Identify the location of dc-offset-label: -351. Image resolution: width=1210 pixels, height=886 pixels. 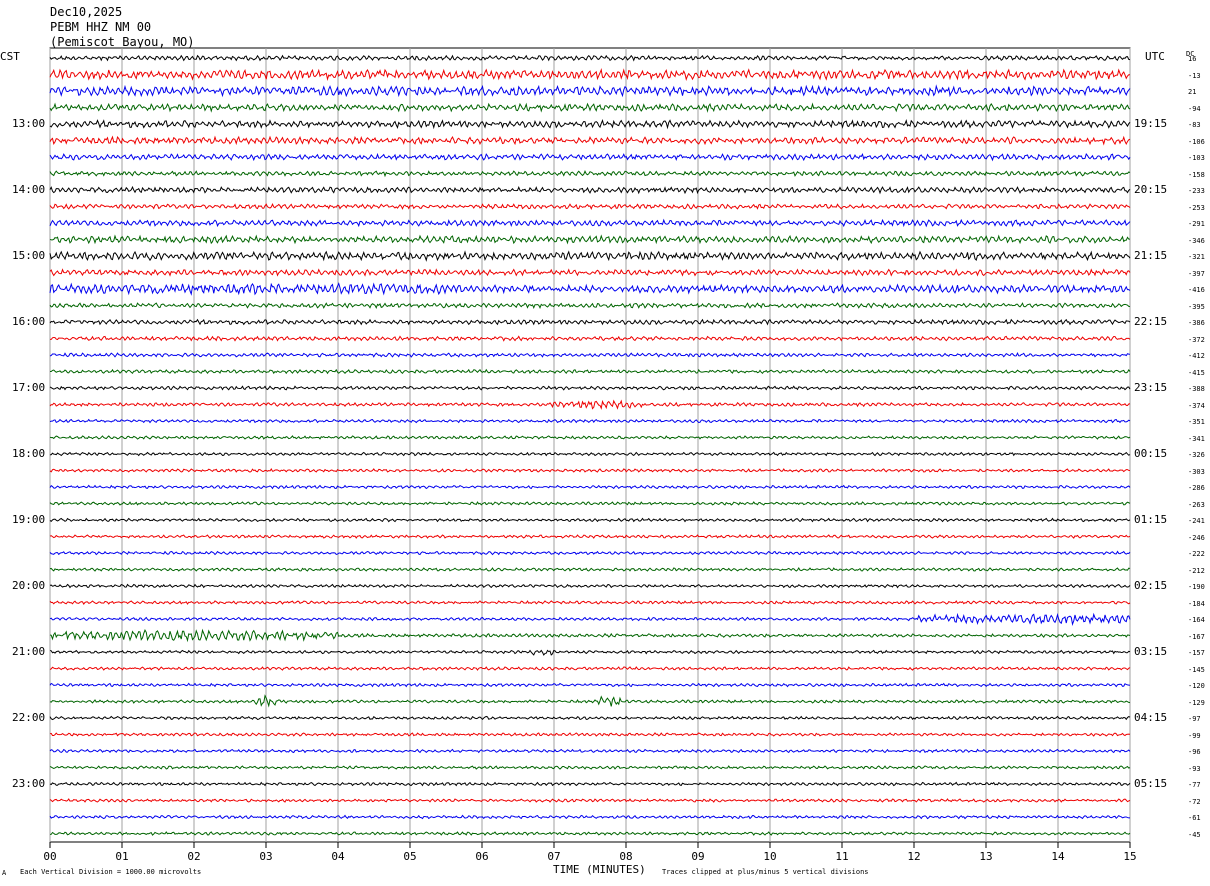
(1196, 422).